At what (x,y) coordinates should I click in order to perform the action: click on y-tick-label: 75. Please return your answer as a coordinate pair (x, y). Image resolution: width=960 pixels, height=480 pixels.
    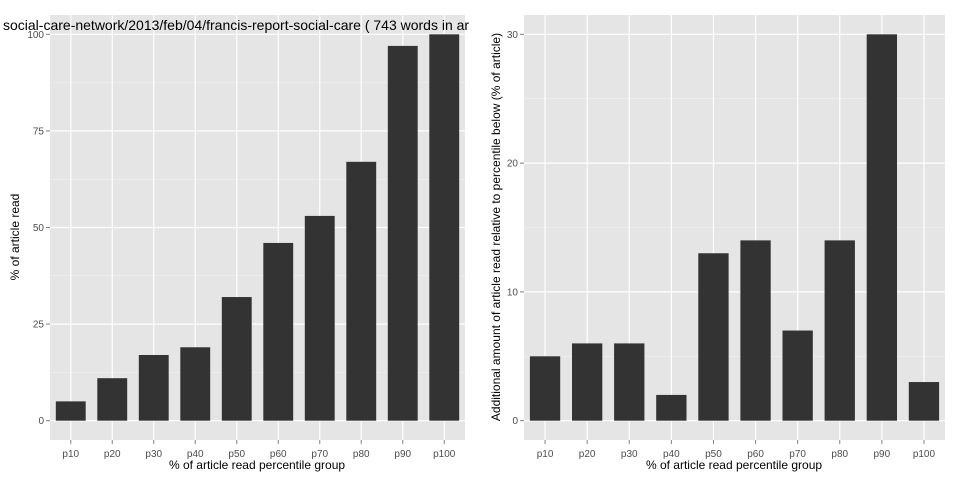
    Looking at the image, I should click on (39, 131).